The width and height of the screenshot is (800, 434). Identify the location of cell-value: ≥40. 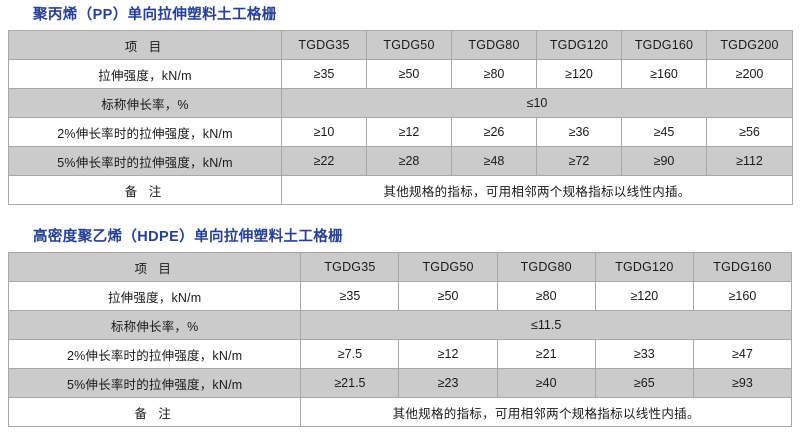
(546, 383).